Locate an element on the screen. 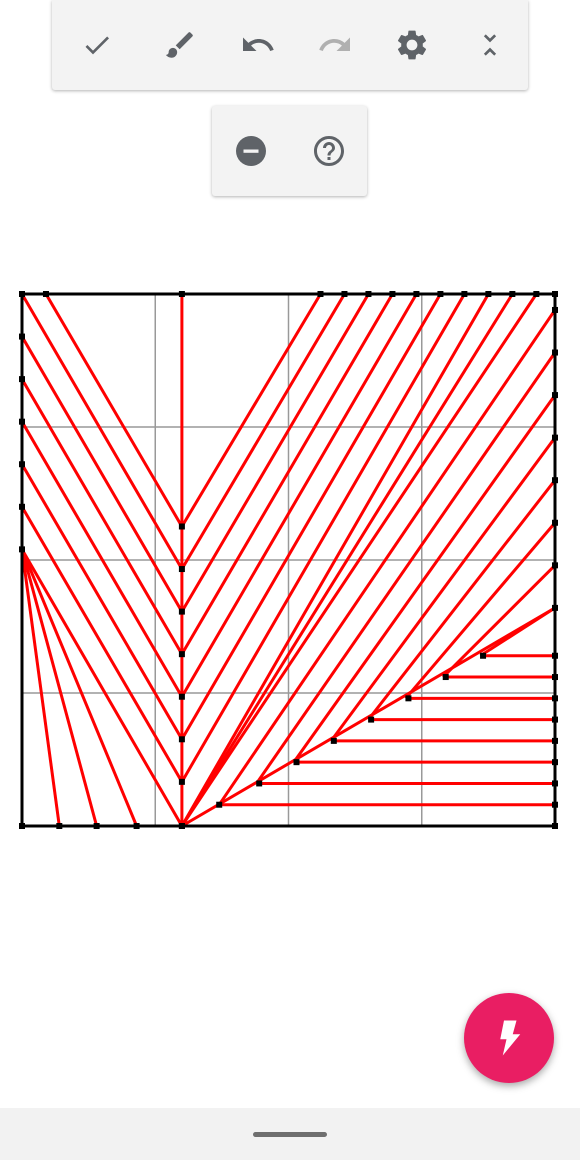 The width and height of the screenshot is (580, 1160). lightning-icon is located at coordinates (510, 1038).